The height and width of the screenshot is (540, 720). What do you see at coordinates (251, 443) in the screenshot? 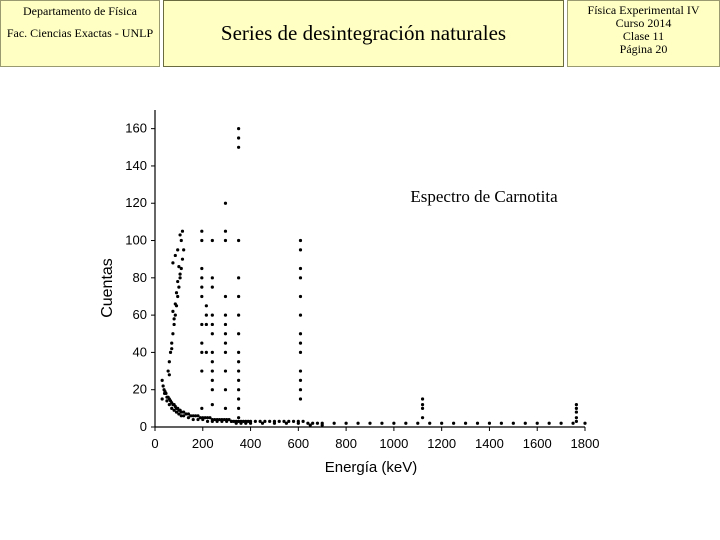
I see `x-tick-label: 400` at bounding box center [251, 443].